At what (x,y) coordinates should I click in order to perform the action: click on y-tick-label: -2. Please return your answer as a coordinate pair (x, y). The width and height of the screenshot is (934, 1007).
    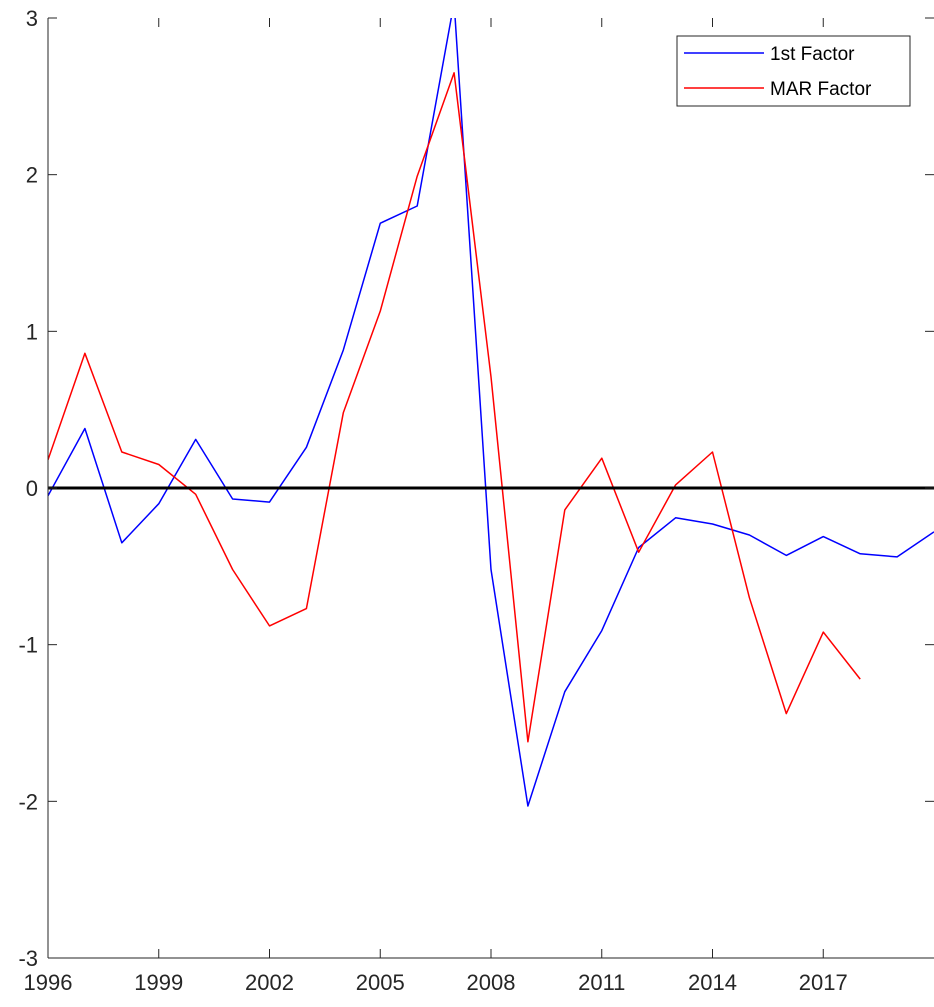
    Looking at the image, I should click on (28, 801).